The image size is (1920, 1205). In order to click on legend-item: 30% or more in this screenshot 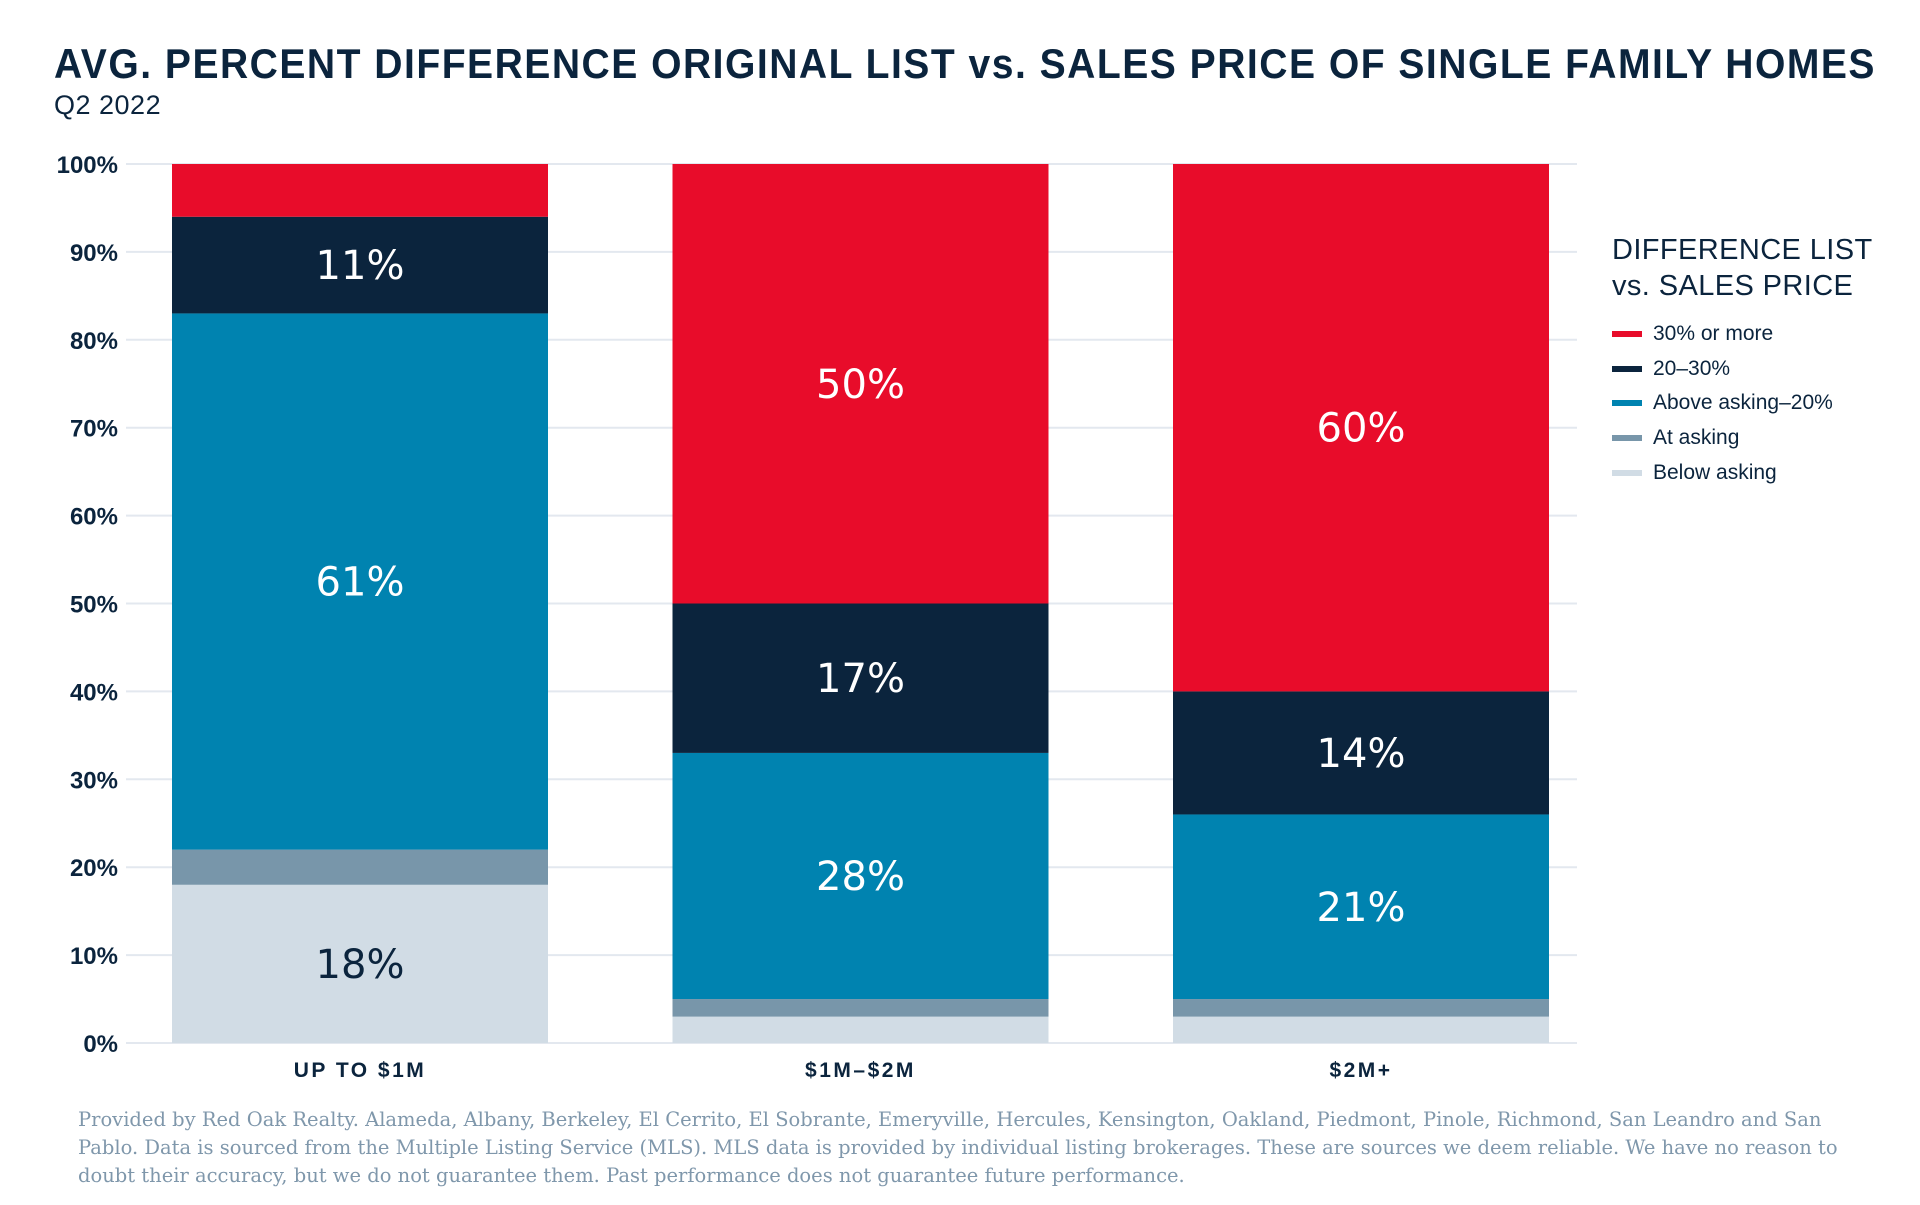, I will do `click(1742, 334)`.